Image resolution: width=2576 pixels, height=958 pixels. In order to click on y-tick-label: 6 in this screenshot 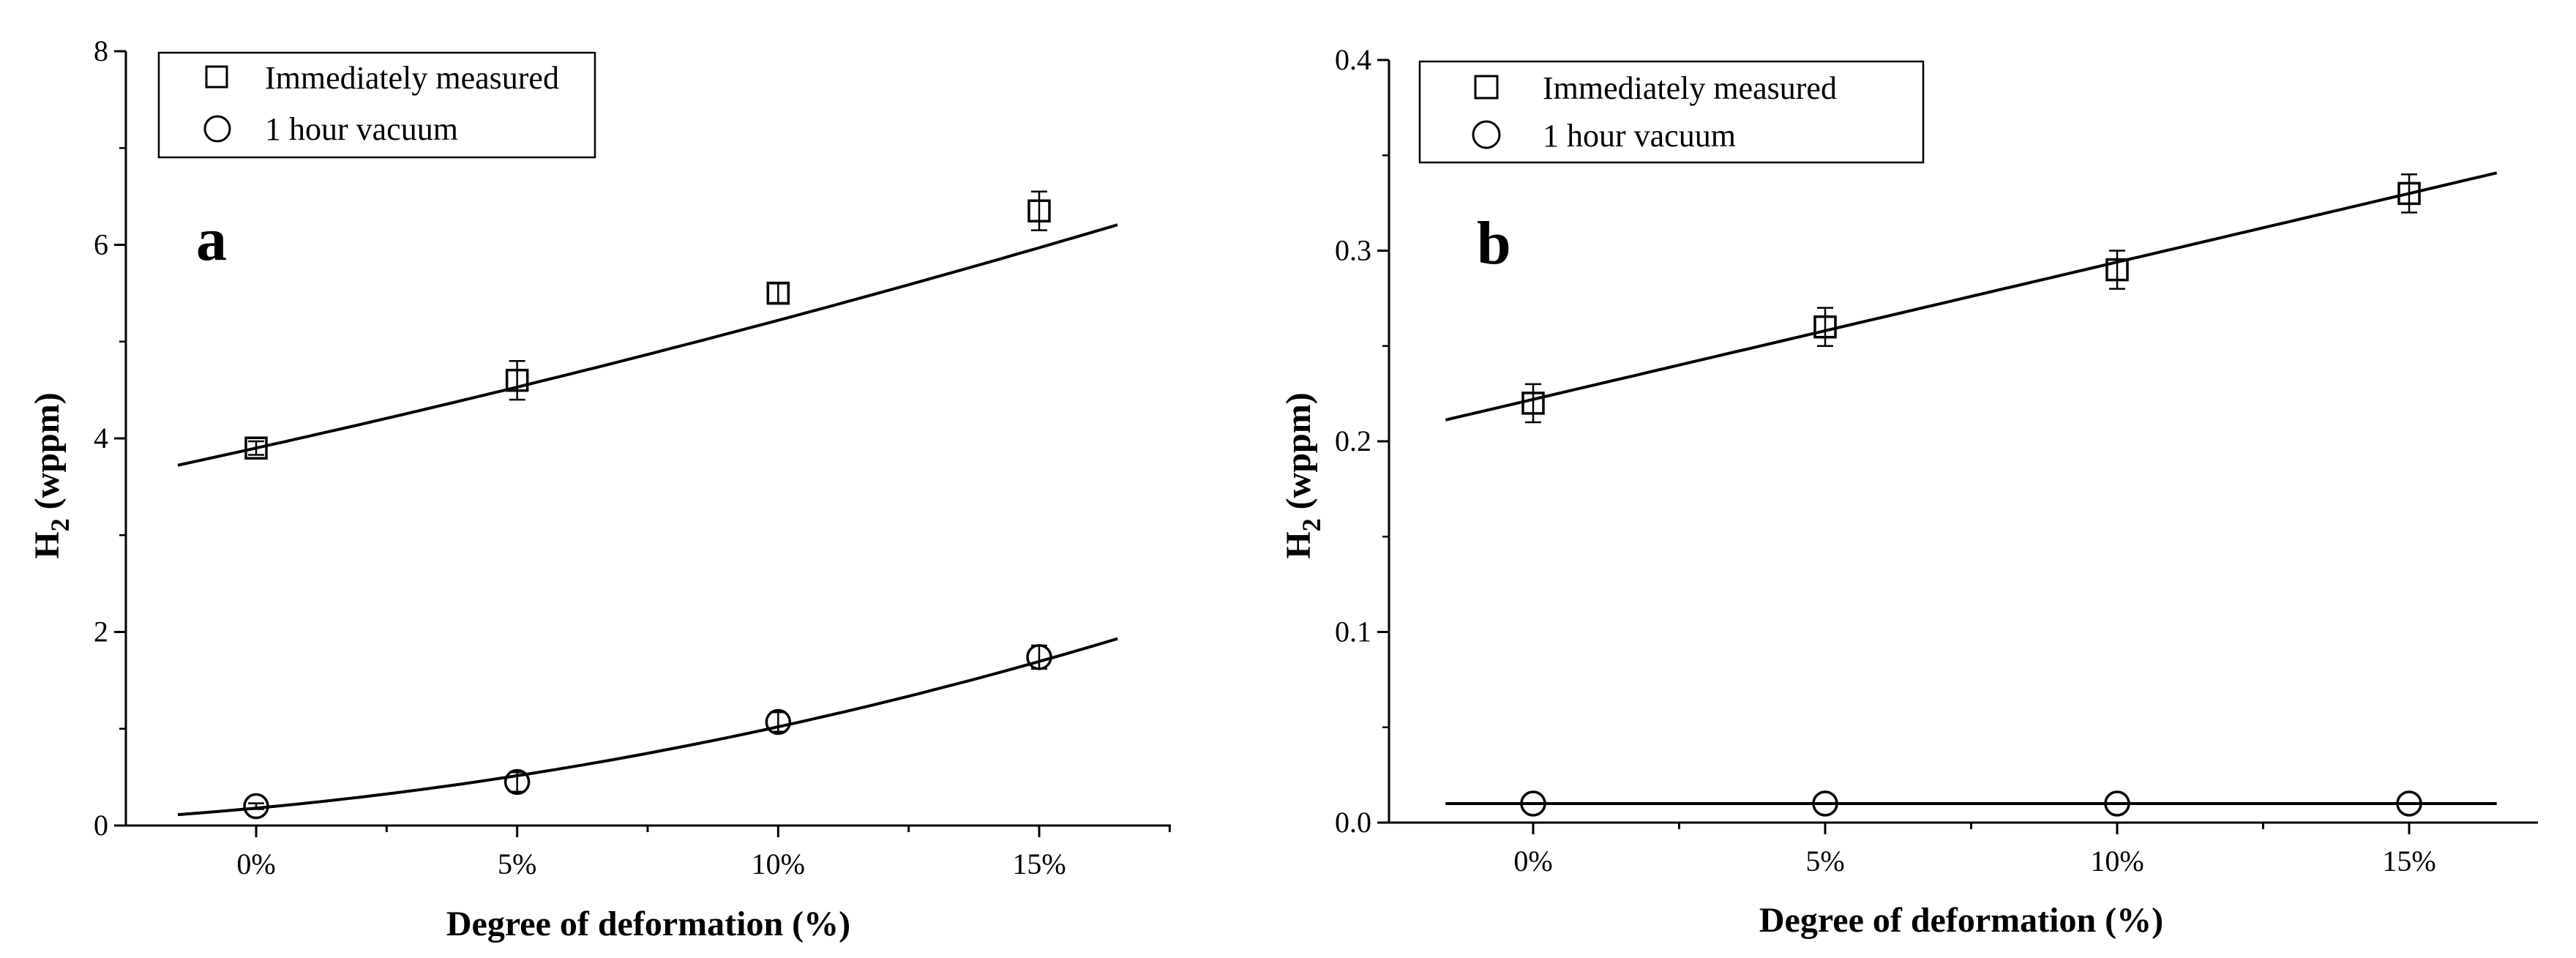, I will do `click(101, 245)`.